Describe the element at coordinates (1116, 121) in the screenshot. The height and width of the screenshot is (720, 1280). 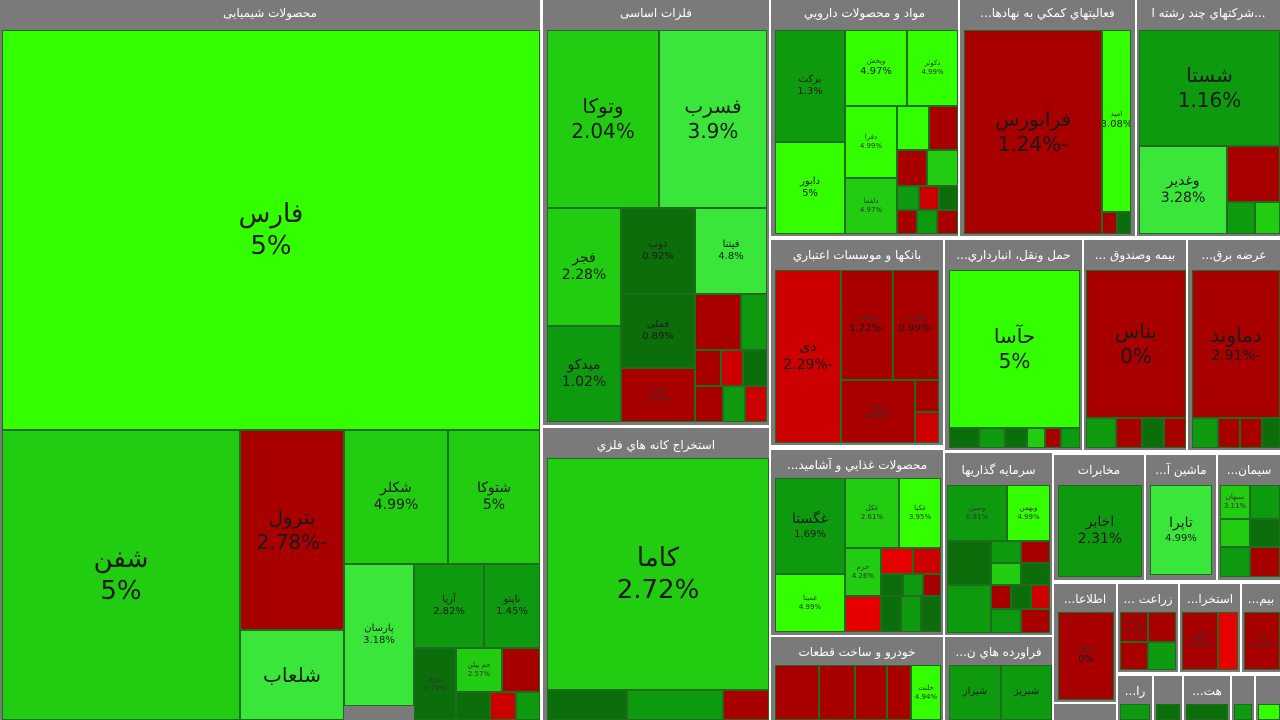
I see `tile-omid: امید 3.08%` at that location.